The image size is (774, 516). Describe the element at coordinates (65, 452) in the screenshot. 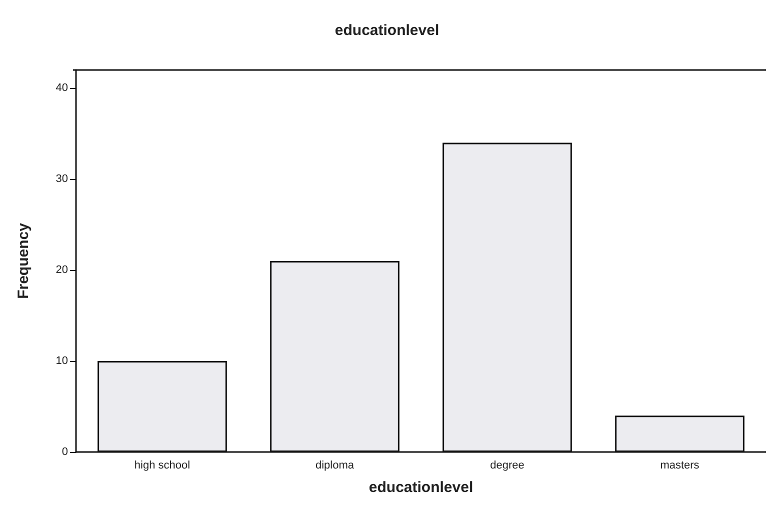

I see `y-tick-label: 0` at that location.